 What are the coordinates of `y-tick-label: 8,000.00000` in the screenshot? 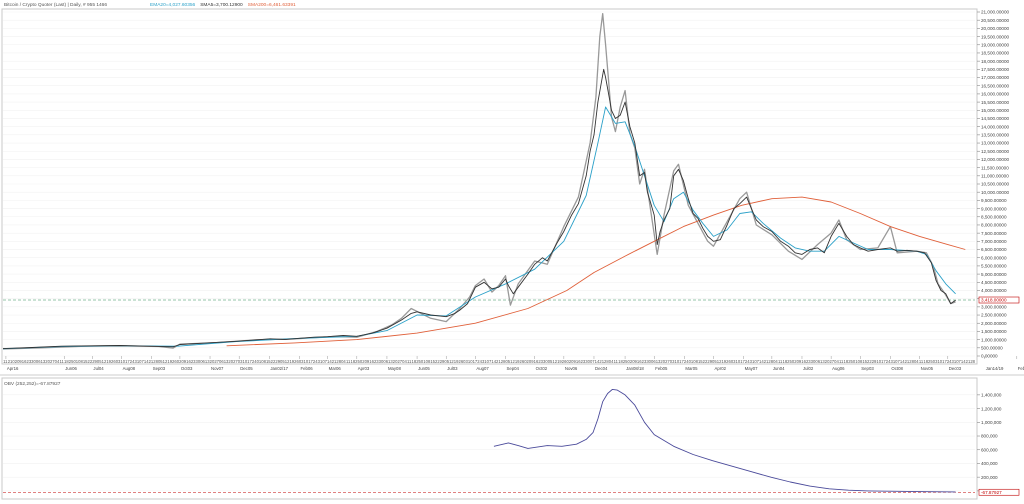 It's located at (994, 225).